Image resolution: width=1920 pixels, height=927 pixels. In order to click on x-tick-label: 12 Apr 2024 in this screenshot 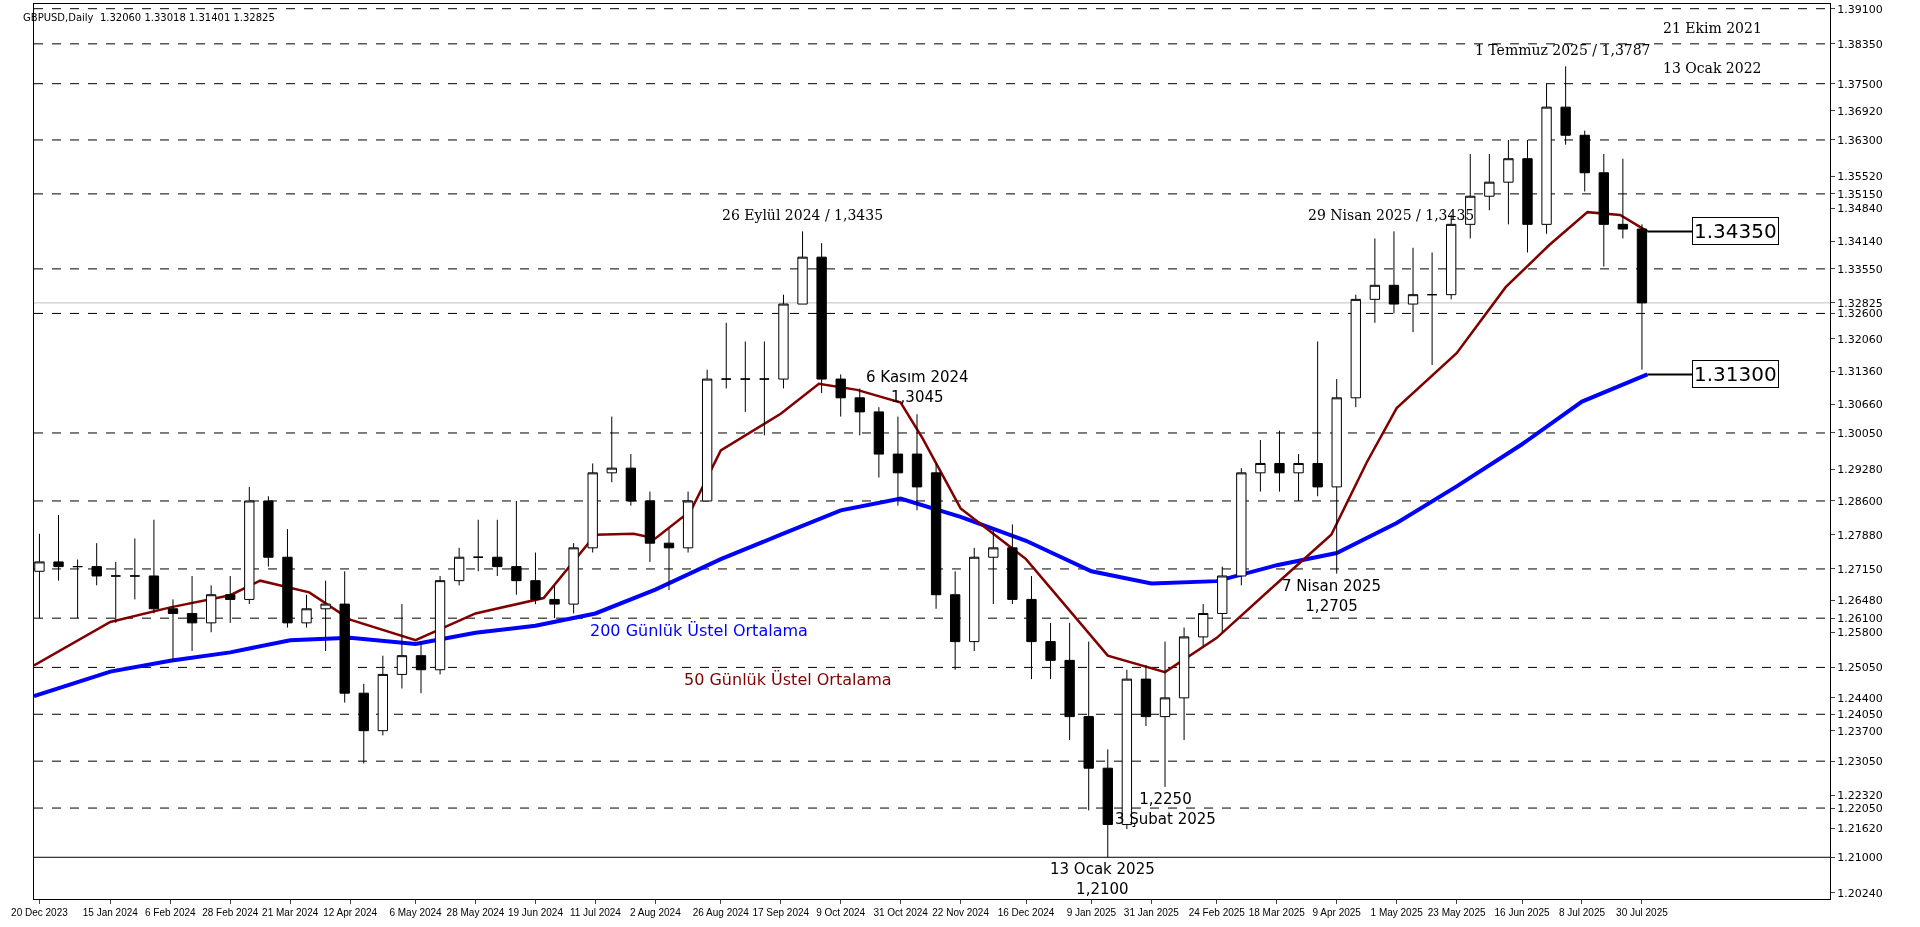, I will do `click(350, 912)`.